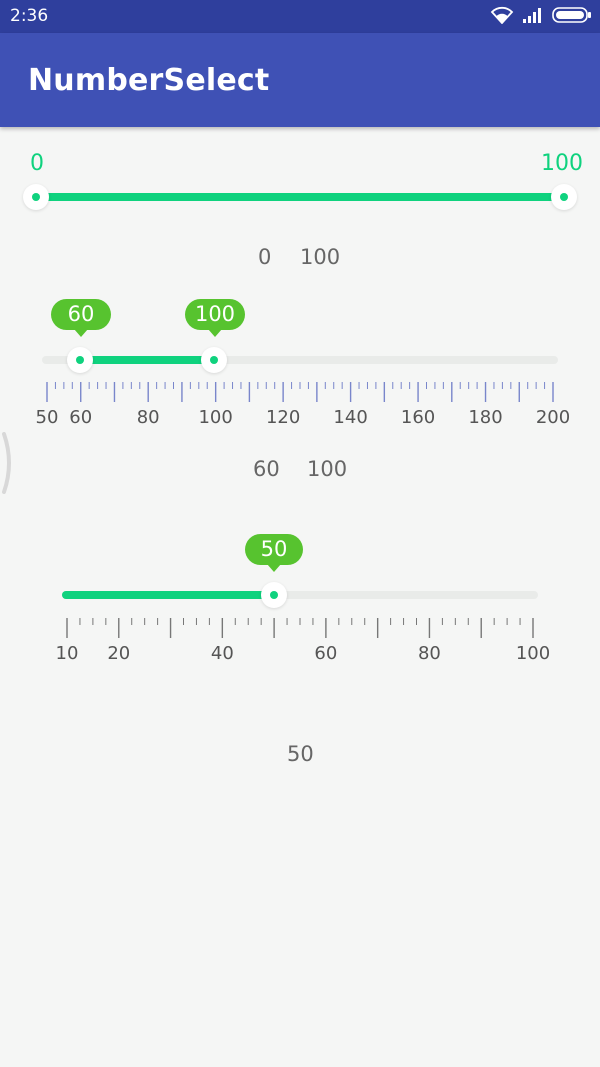 This screenshot has height=1067, width=600. Describe the element at coordinates (36, 197) in the screenshot. I see `slider1-low-thumb` at that location.